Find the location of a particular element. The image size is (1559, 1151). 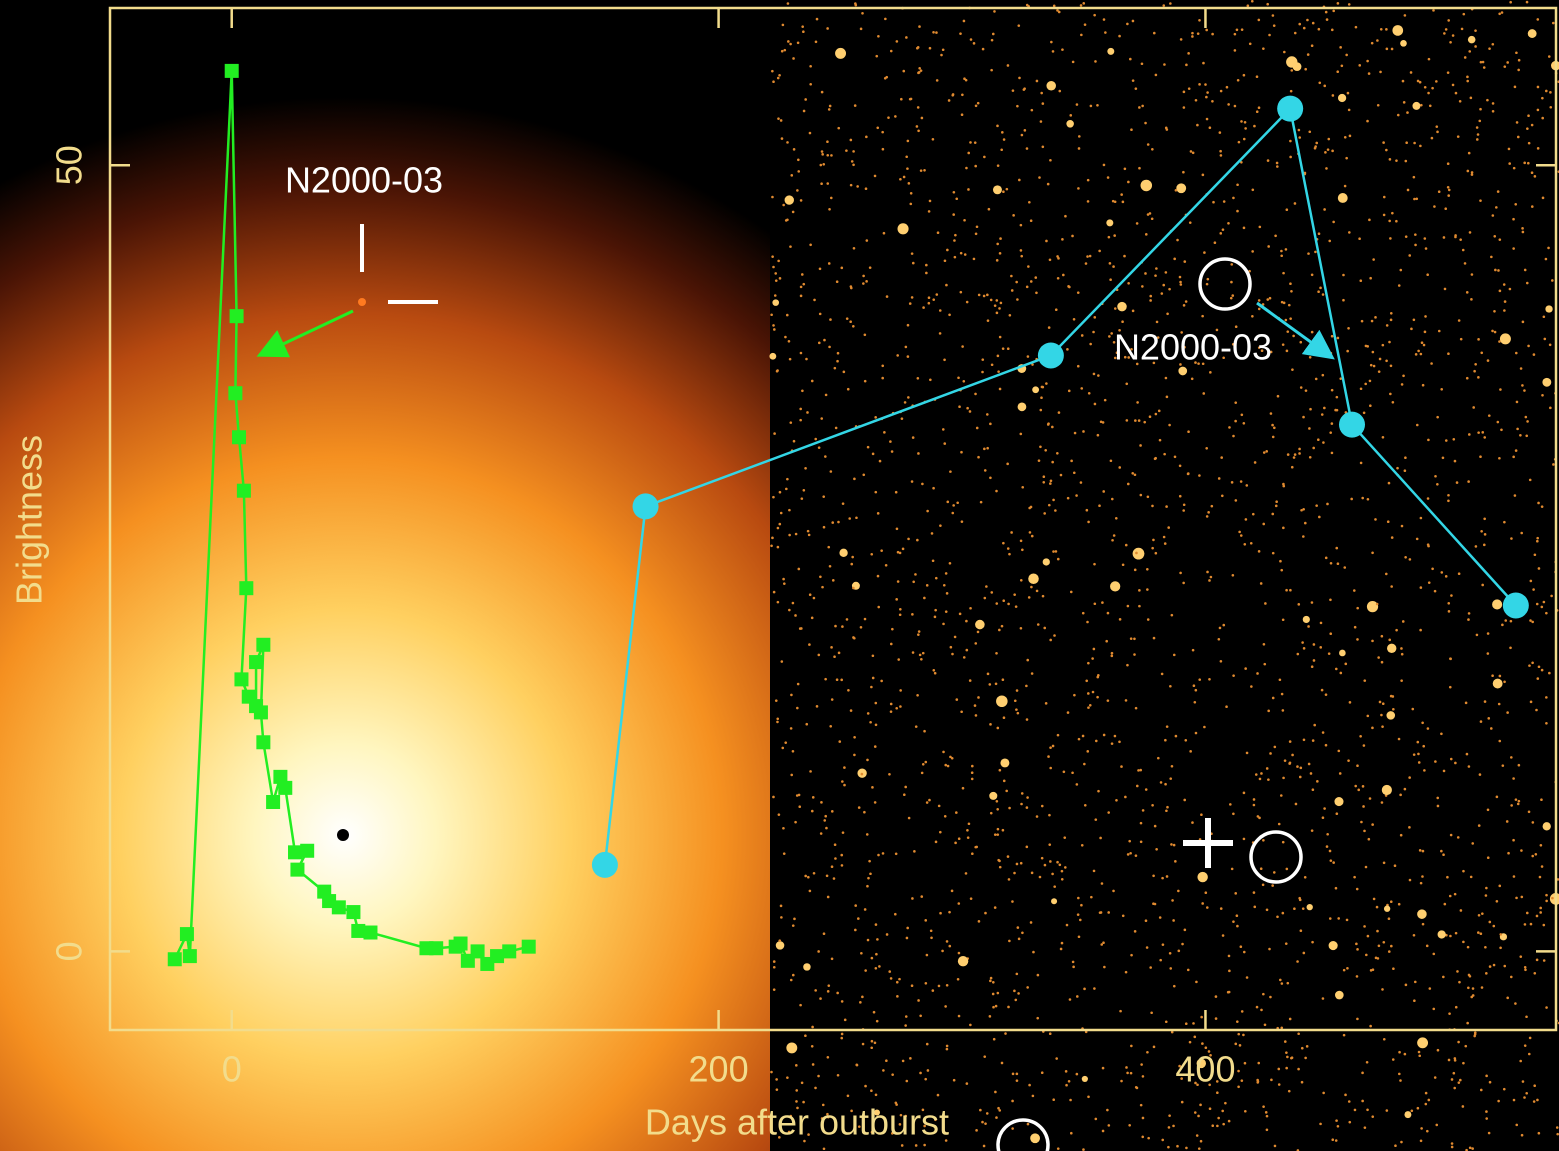

y-tick-label: 50 is located at coordinates (69, 165).